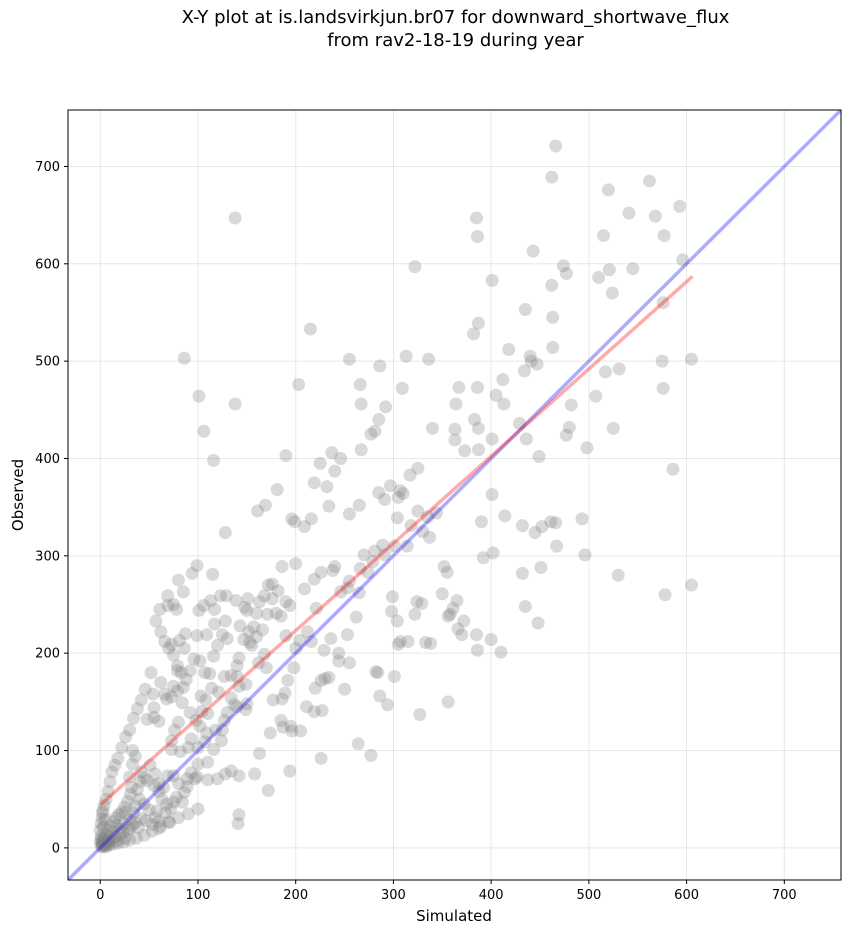 Image resolution: width=851 pixels, height=934 pixels. What do you see at coordinates (491, 895) in the screenshot?
I see `x-tick-label: 400` at bounding box center [491, 895].